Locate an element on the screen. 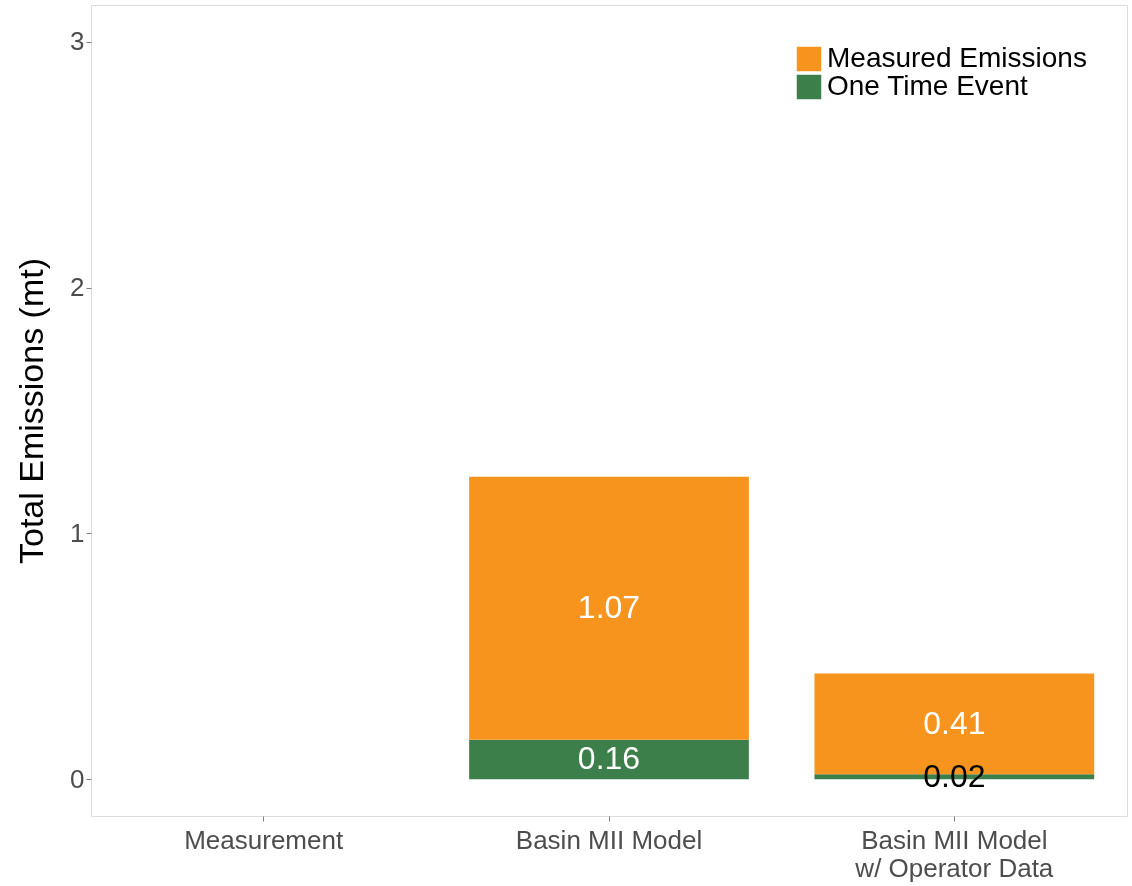  data-label: 0.41 is located at coordinates (954, 722).